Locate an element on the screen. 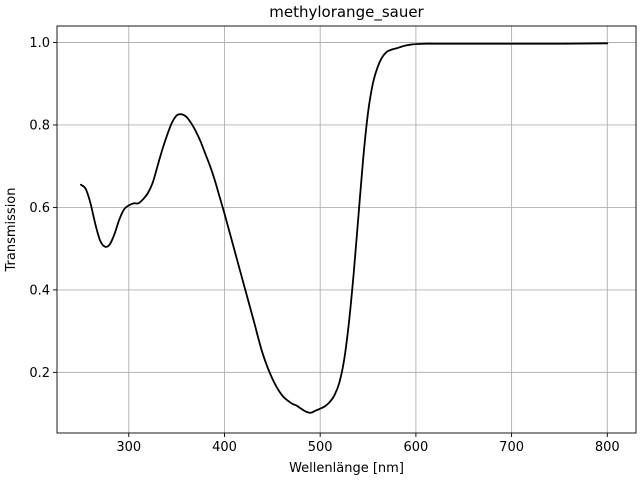  y-tick-label: 0.4 is located at coordinates (39, 290).